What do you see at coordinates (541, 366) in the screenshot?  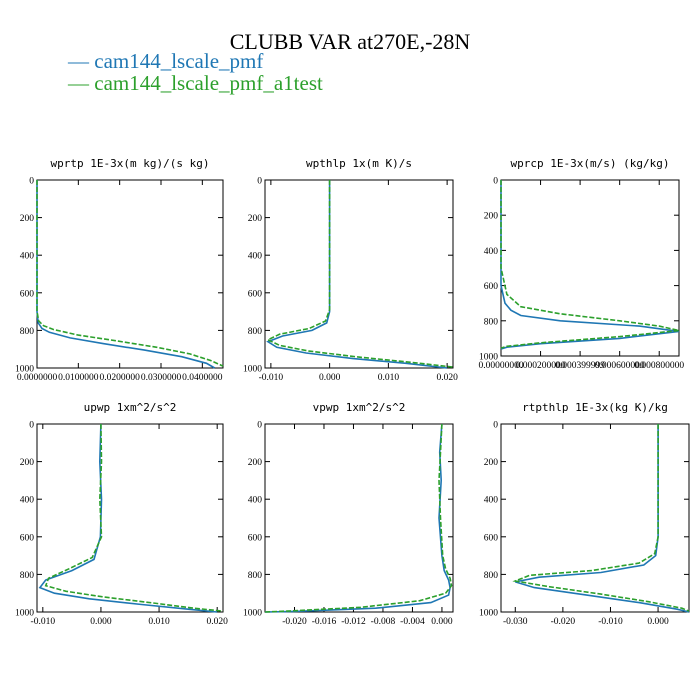 I see `x-tick-label: 0.000200000` at bounding box center [541, 366].